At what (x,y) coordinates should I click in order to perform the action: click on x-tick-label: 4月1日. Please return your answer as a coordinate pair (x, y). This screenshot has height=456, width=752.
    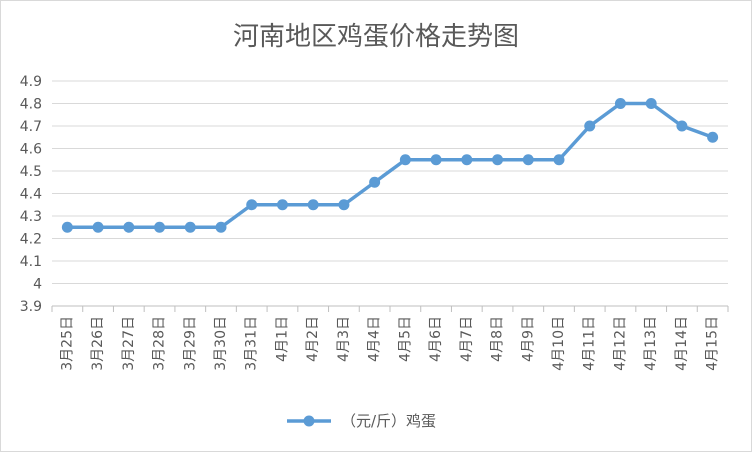
    Looking at the image, I should click on (282, 339).